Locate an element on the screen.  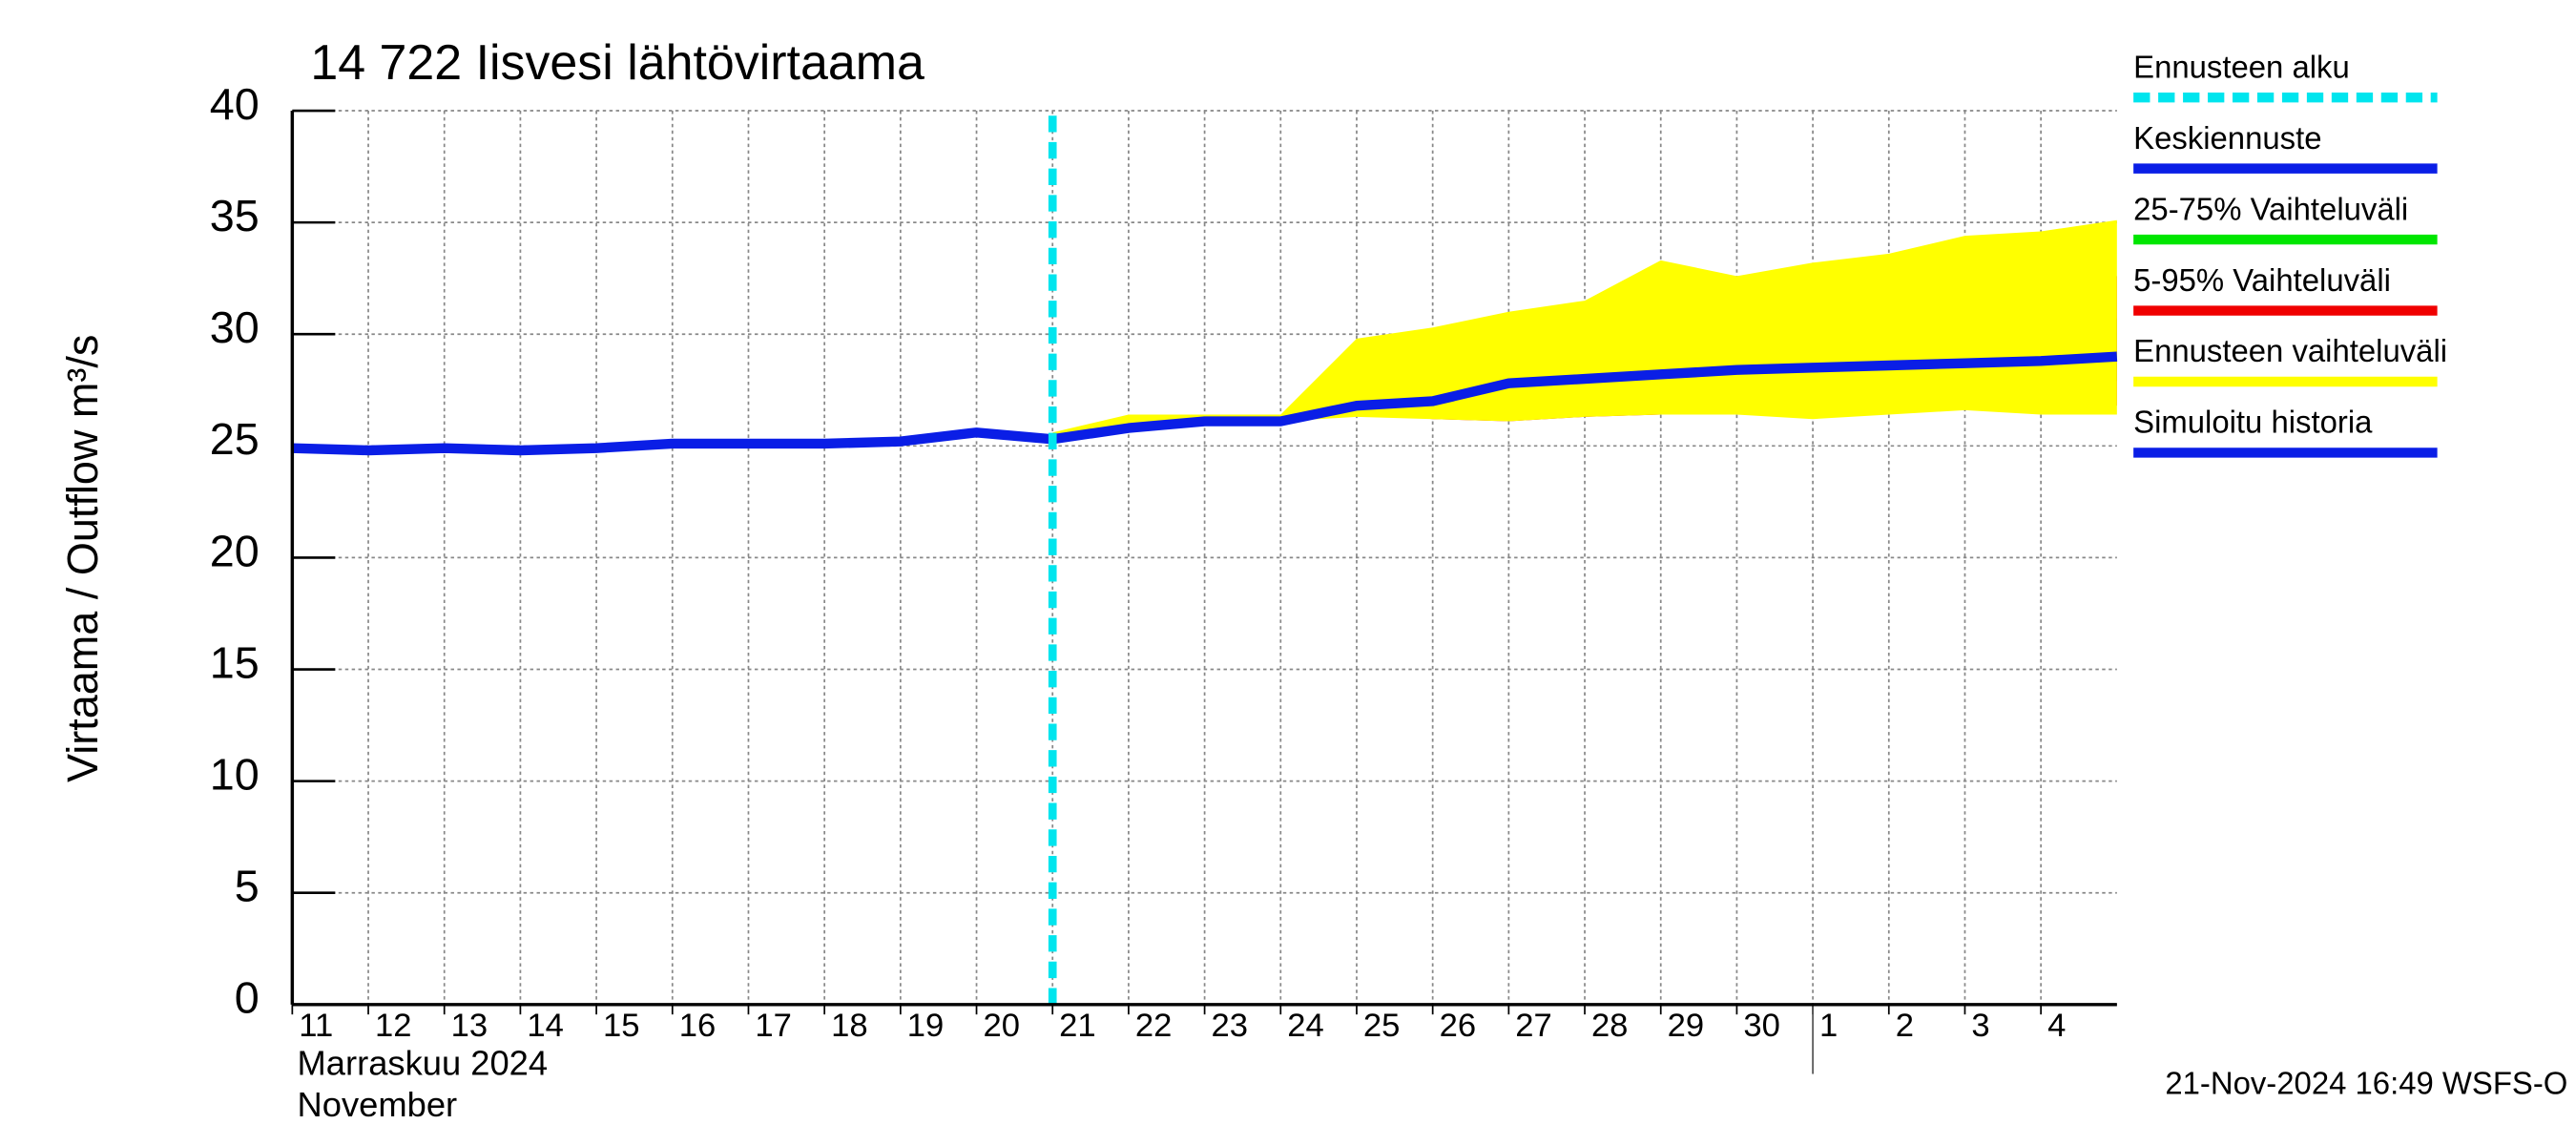
x-tick-label: 11 is located at coordinates (316, 1026).